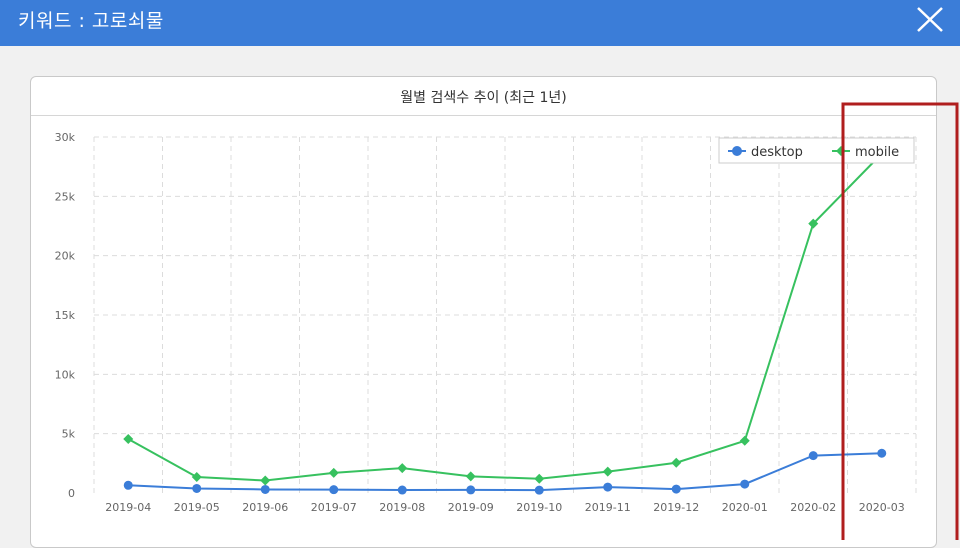 This screenshot has width=960, height=548. What do you see at coordinates (402, 507) in the screenshot?
I see `x-tick-label: 2019-08` at bounding box center [402, 507].